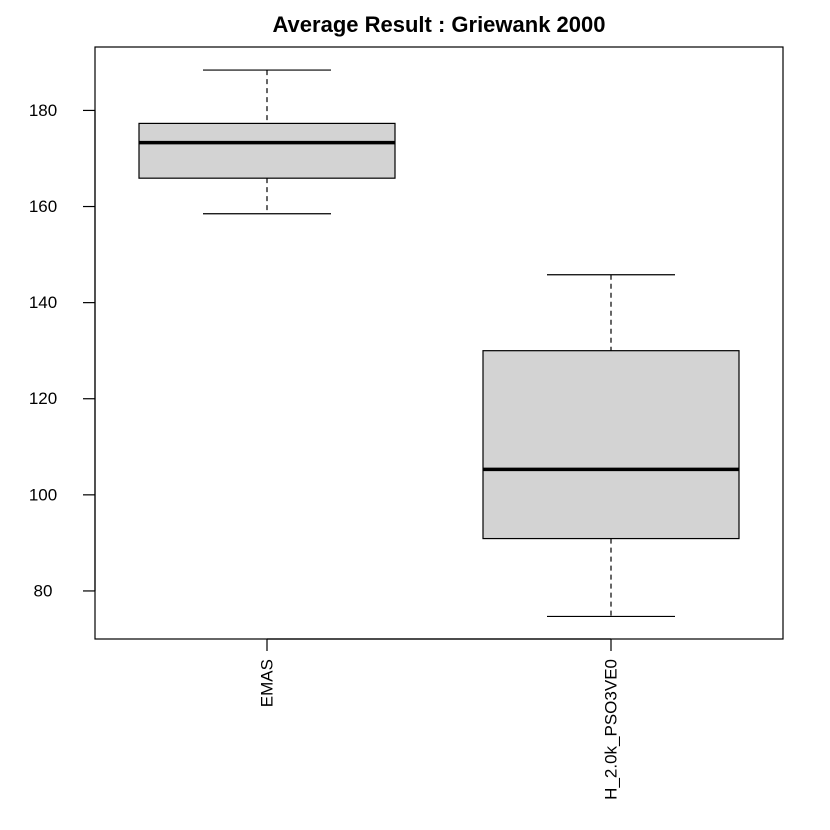 The height and width of the screenshot is (830, 830). What do you see at coordinates (43, 590) in the screenshot?
I see `y-tick-label: 80` at bounding box center [43, 590].